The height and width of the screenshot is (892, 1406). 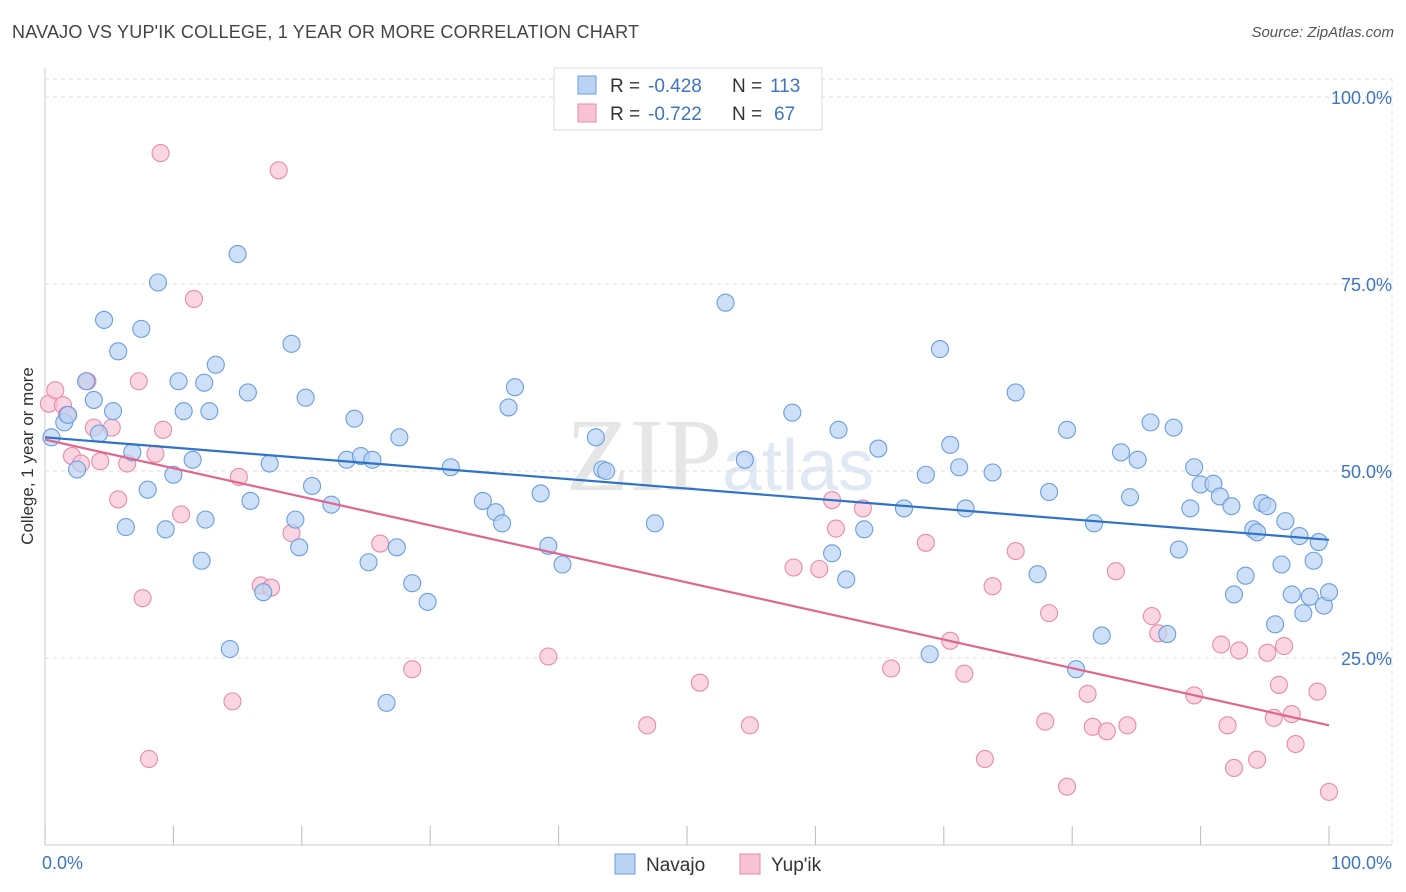 I want to click on legend-r-label-1: R =, so click(x=625, y=86).